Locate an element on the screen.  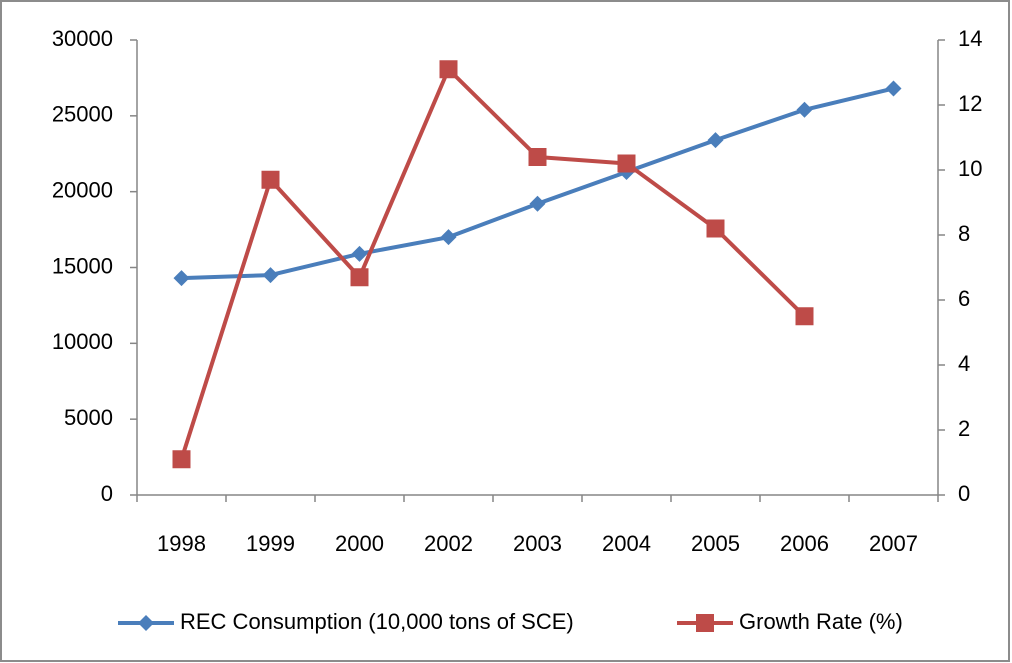
y2-tick-label: 4 is located at coordinates (964, 363).